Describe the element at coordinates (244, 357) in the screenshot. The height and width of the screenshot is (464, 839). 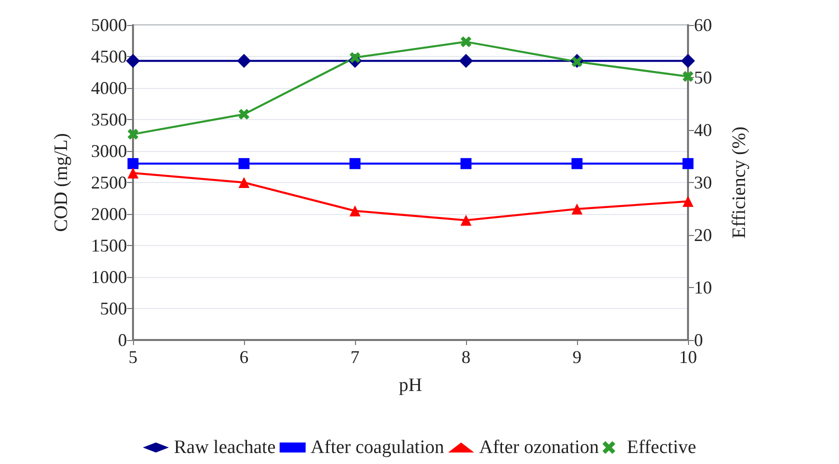
I see `x-tick-label: 6` at that location.